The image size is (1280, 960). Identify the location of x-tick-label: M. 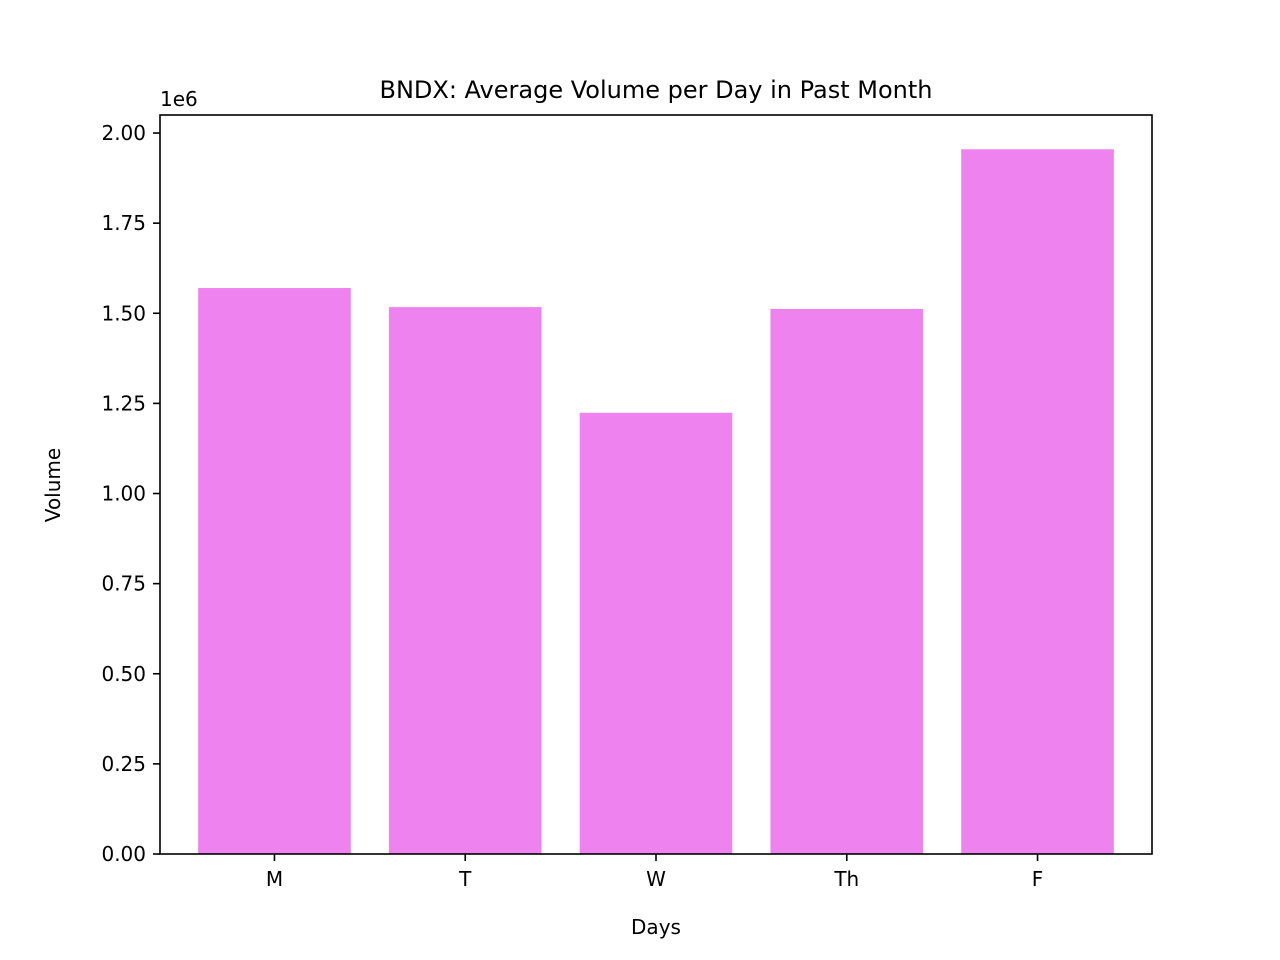
(274, 879).